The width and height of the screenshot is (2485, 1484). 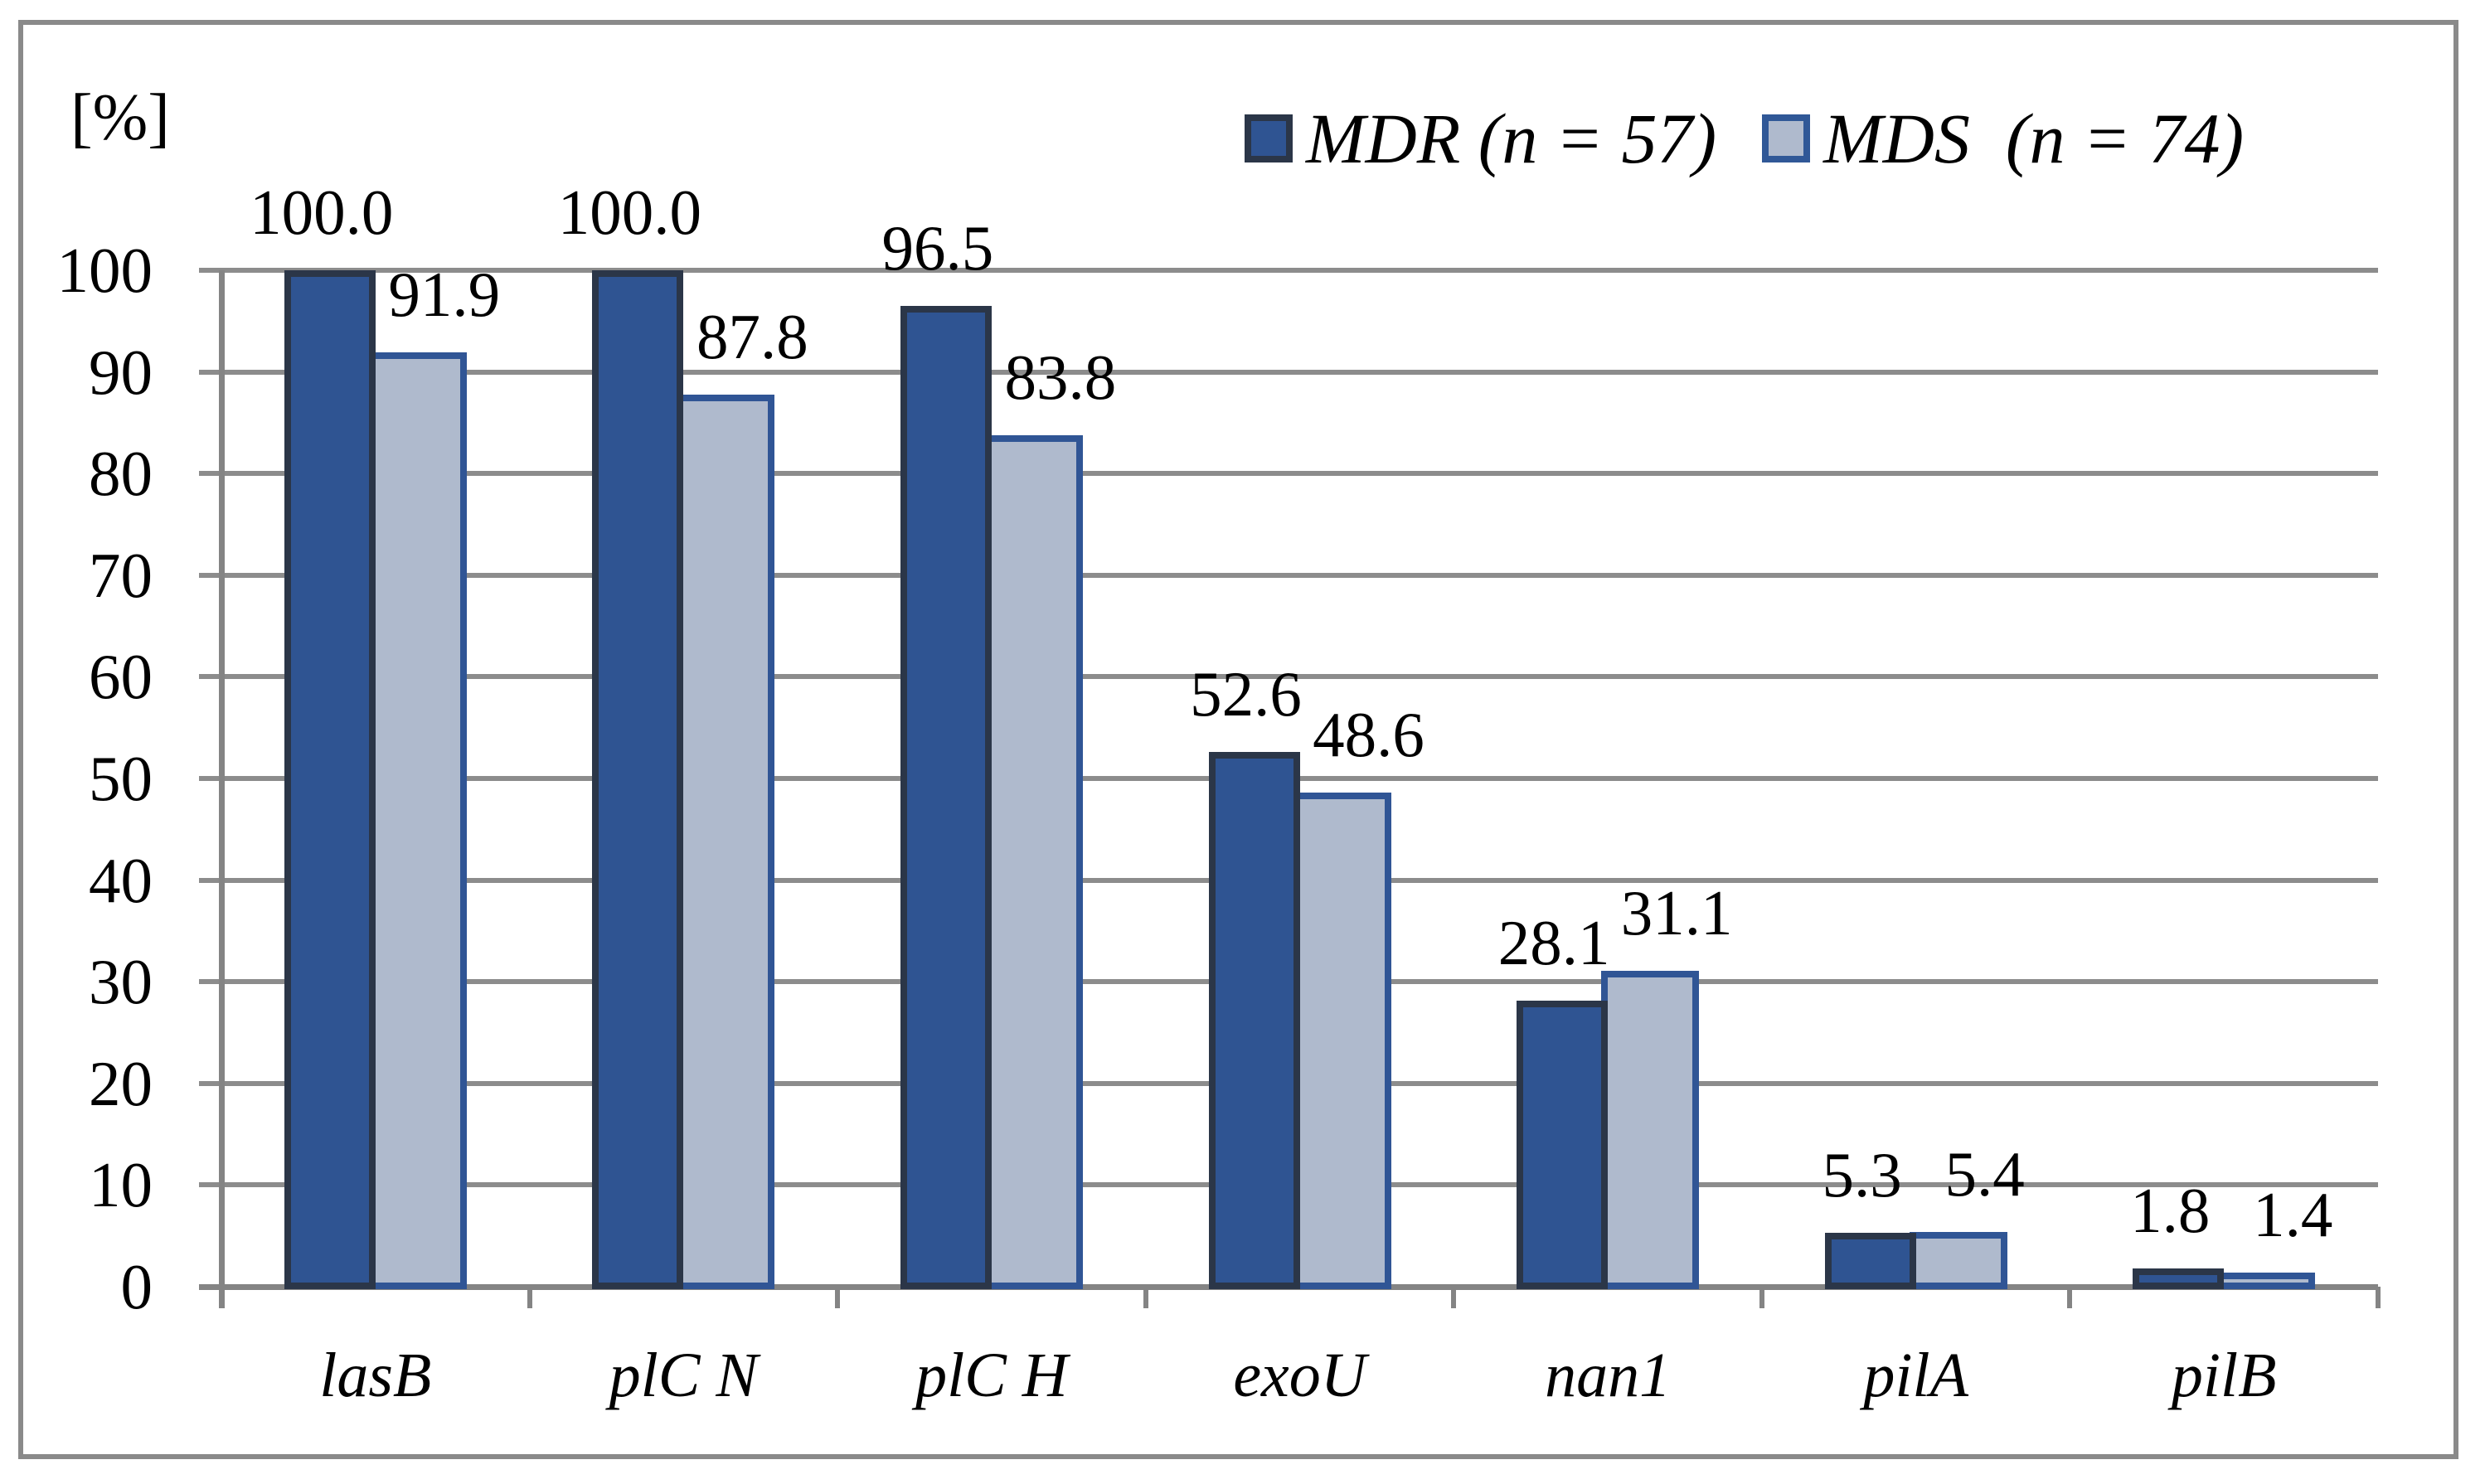 I want to click on bar-mds-nan1, so click(x=1651, y=1129).